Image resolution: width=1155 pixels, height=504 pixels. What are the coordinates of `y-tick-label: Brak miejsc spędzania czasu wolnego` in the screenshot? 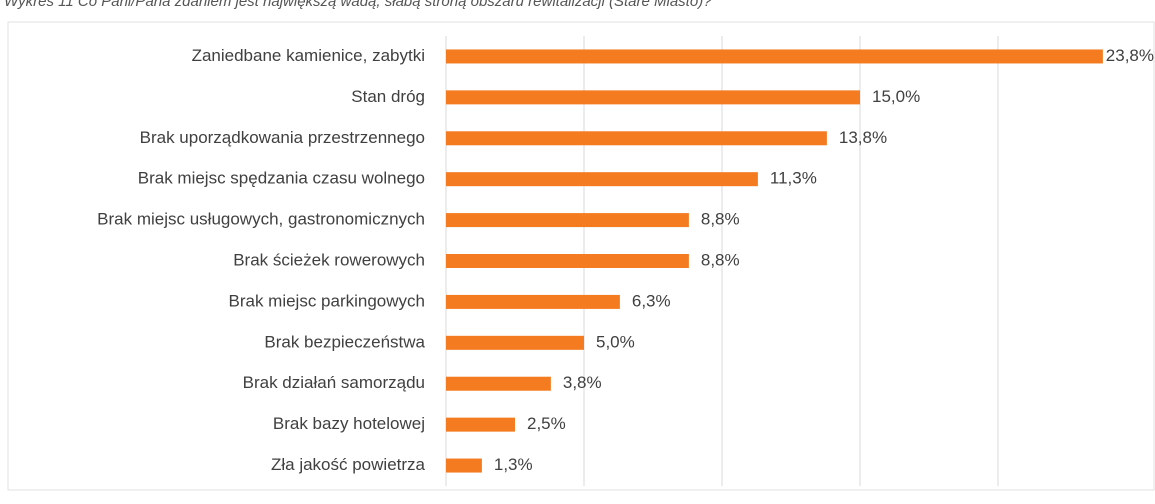 It's located at (281, 178).